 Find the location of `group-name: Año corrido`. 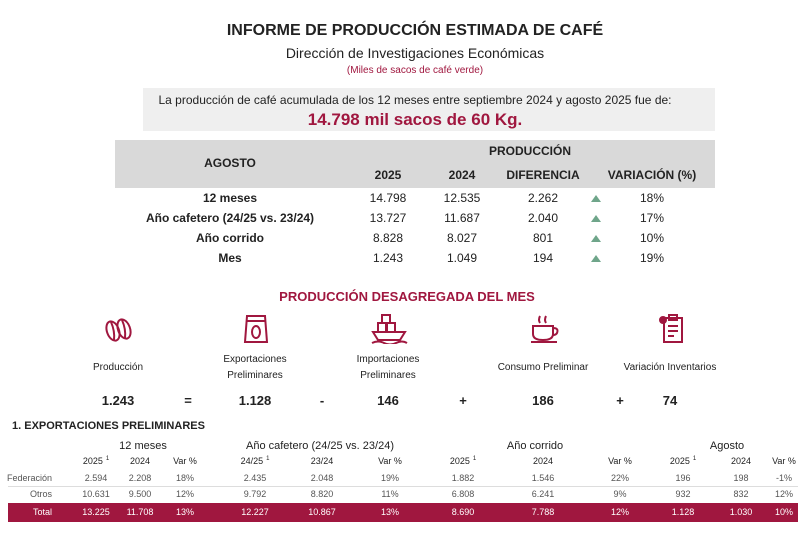

group-name: Año corrido is located at coordinates (535, 446).